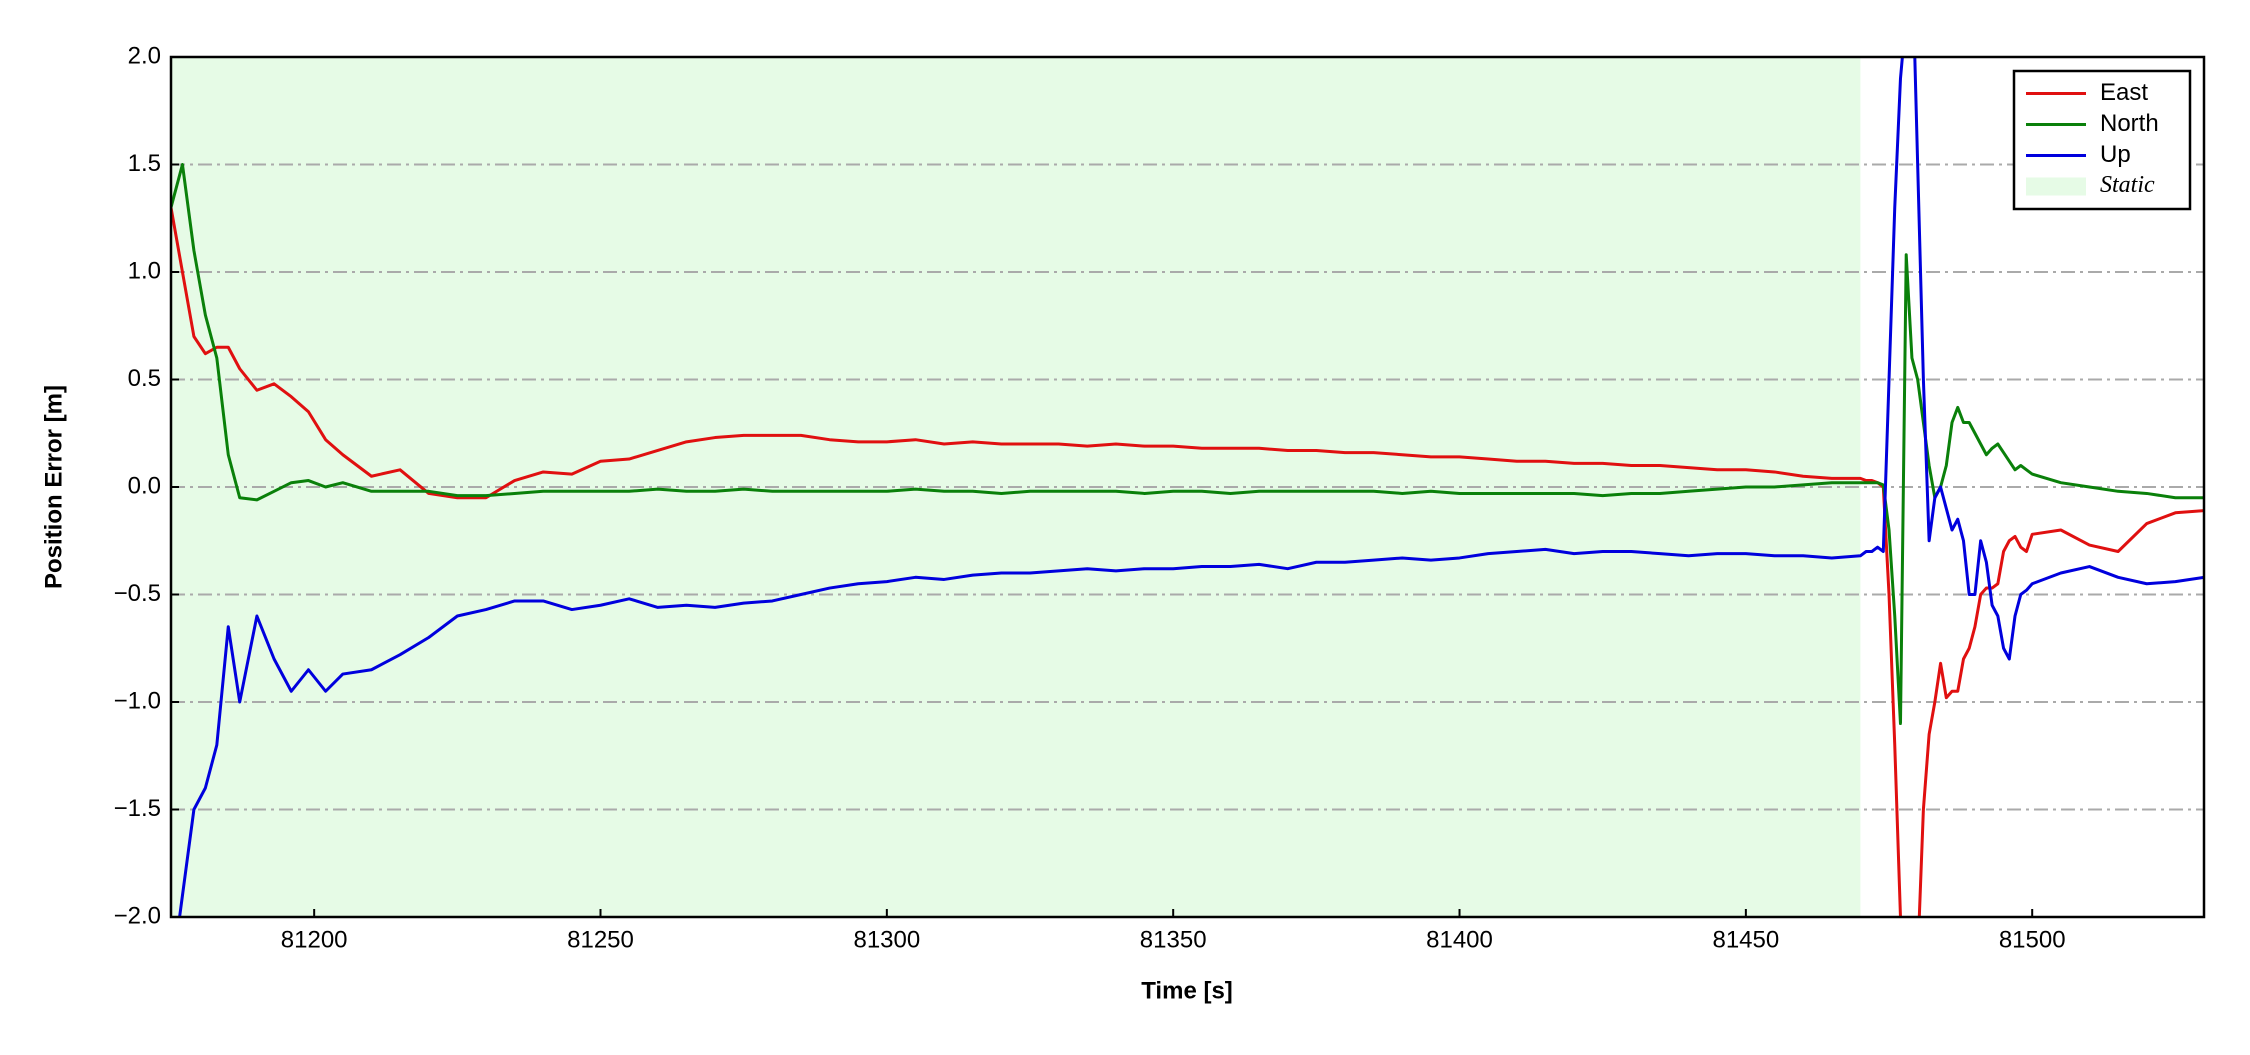  Describe the element at coordinates (144, 55) in the screenshot. I see `y-tick-label: 2.0` at that location.